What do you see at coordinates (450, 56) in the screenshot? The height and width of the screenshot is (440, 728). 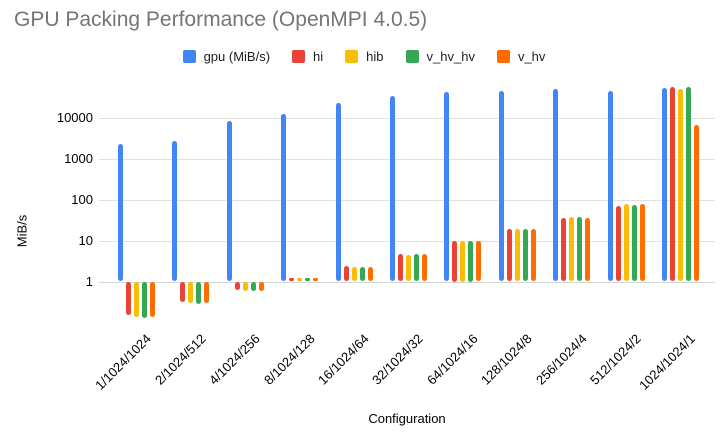 I see `legend-label: v_hv_hv` at bounding box center [450, 56].